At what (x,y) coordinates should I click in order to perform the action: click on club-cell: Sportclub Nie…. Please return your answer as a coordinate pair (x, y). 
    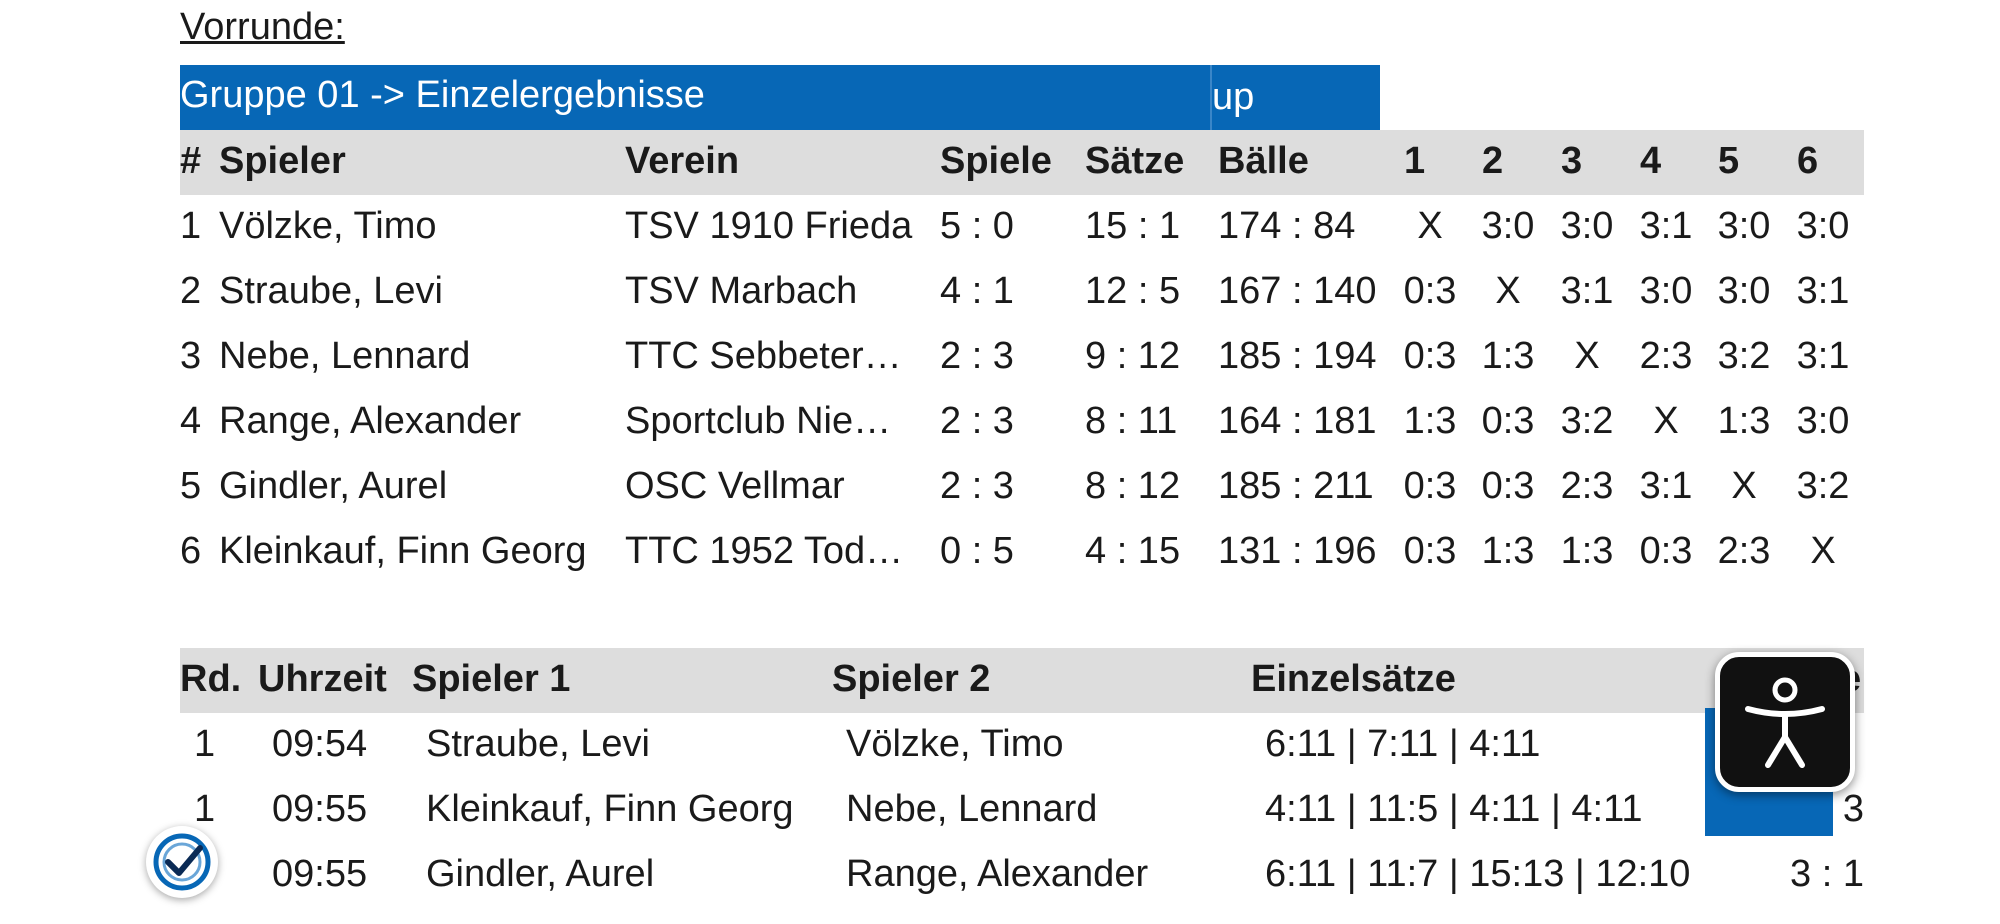
    Looking at the image, I should click on (758, 421).